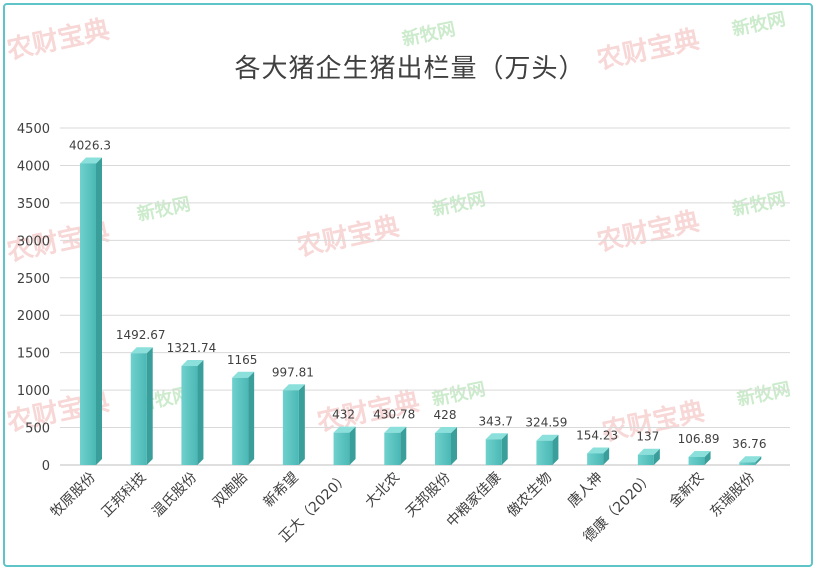 Image resolution: width=820 pixels, height=574 pixels. Describe the element at coordinates (293, 372) in the screenshot. I see `value-label: 997.81` at that location.